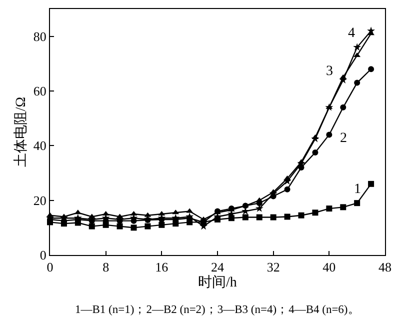 The image size is (400, 321). What do you see at coordinates (39, 200) in the screenshot?
I see `y-tick-label: 20` at bounding box center [39, 200].